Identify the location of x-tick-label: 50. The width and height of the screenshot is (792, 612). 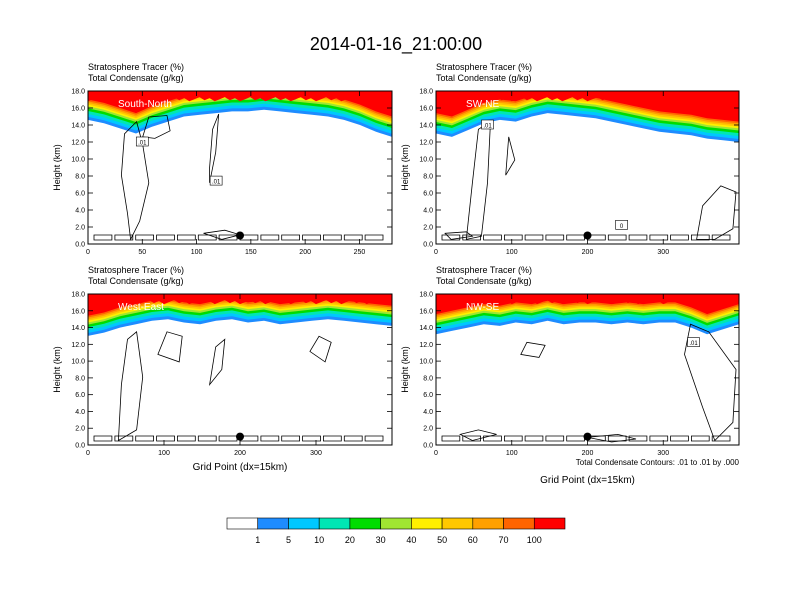
(142, 252).